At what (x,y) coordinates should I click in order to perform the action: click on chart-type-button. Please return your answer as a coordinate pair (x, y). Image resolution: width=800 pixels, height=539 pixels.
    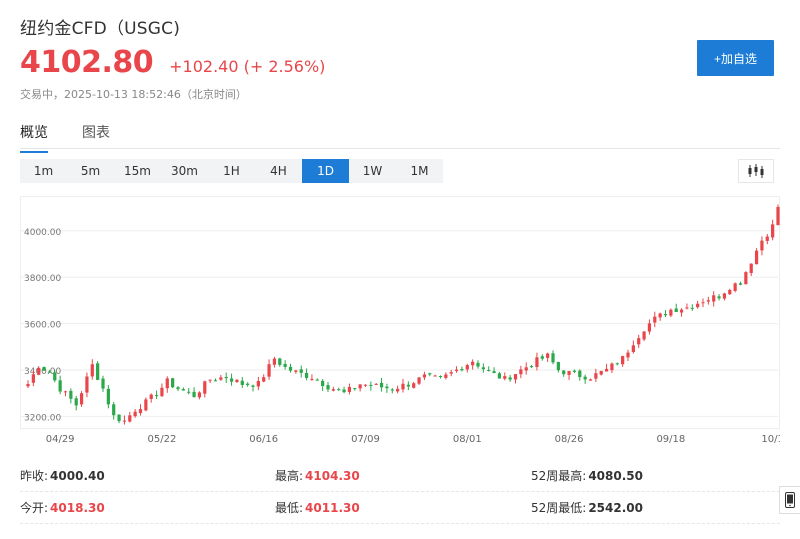
    Looking at the image, I should click on (756, 171).